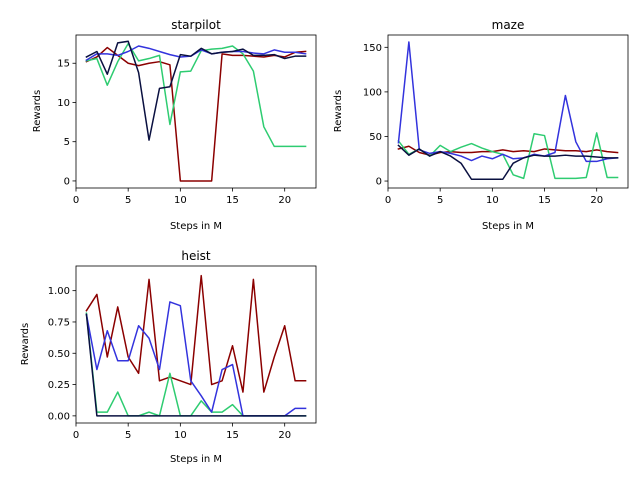 The width and height of the screenshot is (640, 480). Describe the element at coordinates (372, 48) in the screenshot. I see `y-tick-label: 150` at that location.